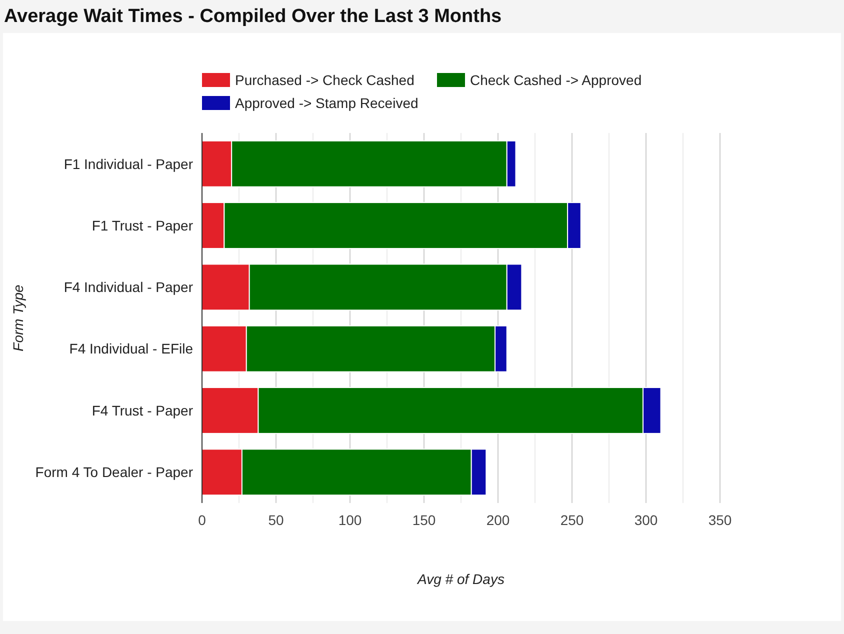 This screenshot has width=844, height=634. Describe the element at coordinates (498, 520) in the screenshot. I see `x-tick-label: 200` at that location.